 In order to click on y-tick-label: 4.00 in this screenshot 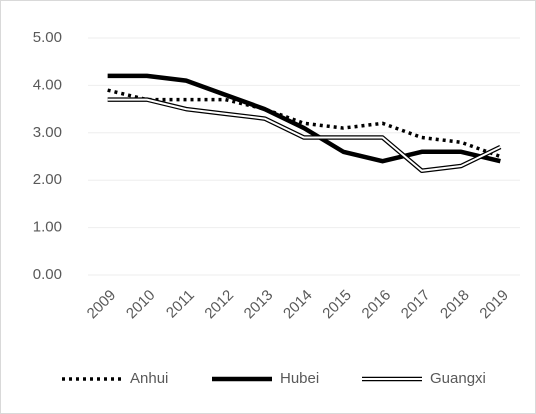, I will do `click(47, 84)`.